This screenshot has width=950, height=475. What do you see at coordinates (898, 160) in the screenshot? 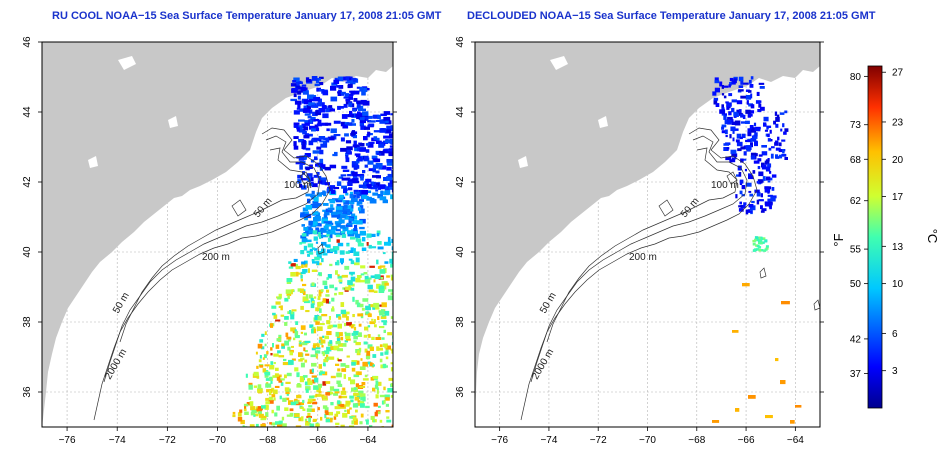
I see `celsius-tick-label: 20` at bounding box center [898, 160].